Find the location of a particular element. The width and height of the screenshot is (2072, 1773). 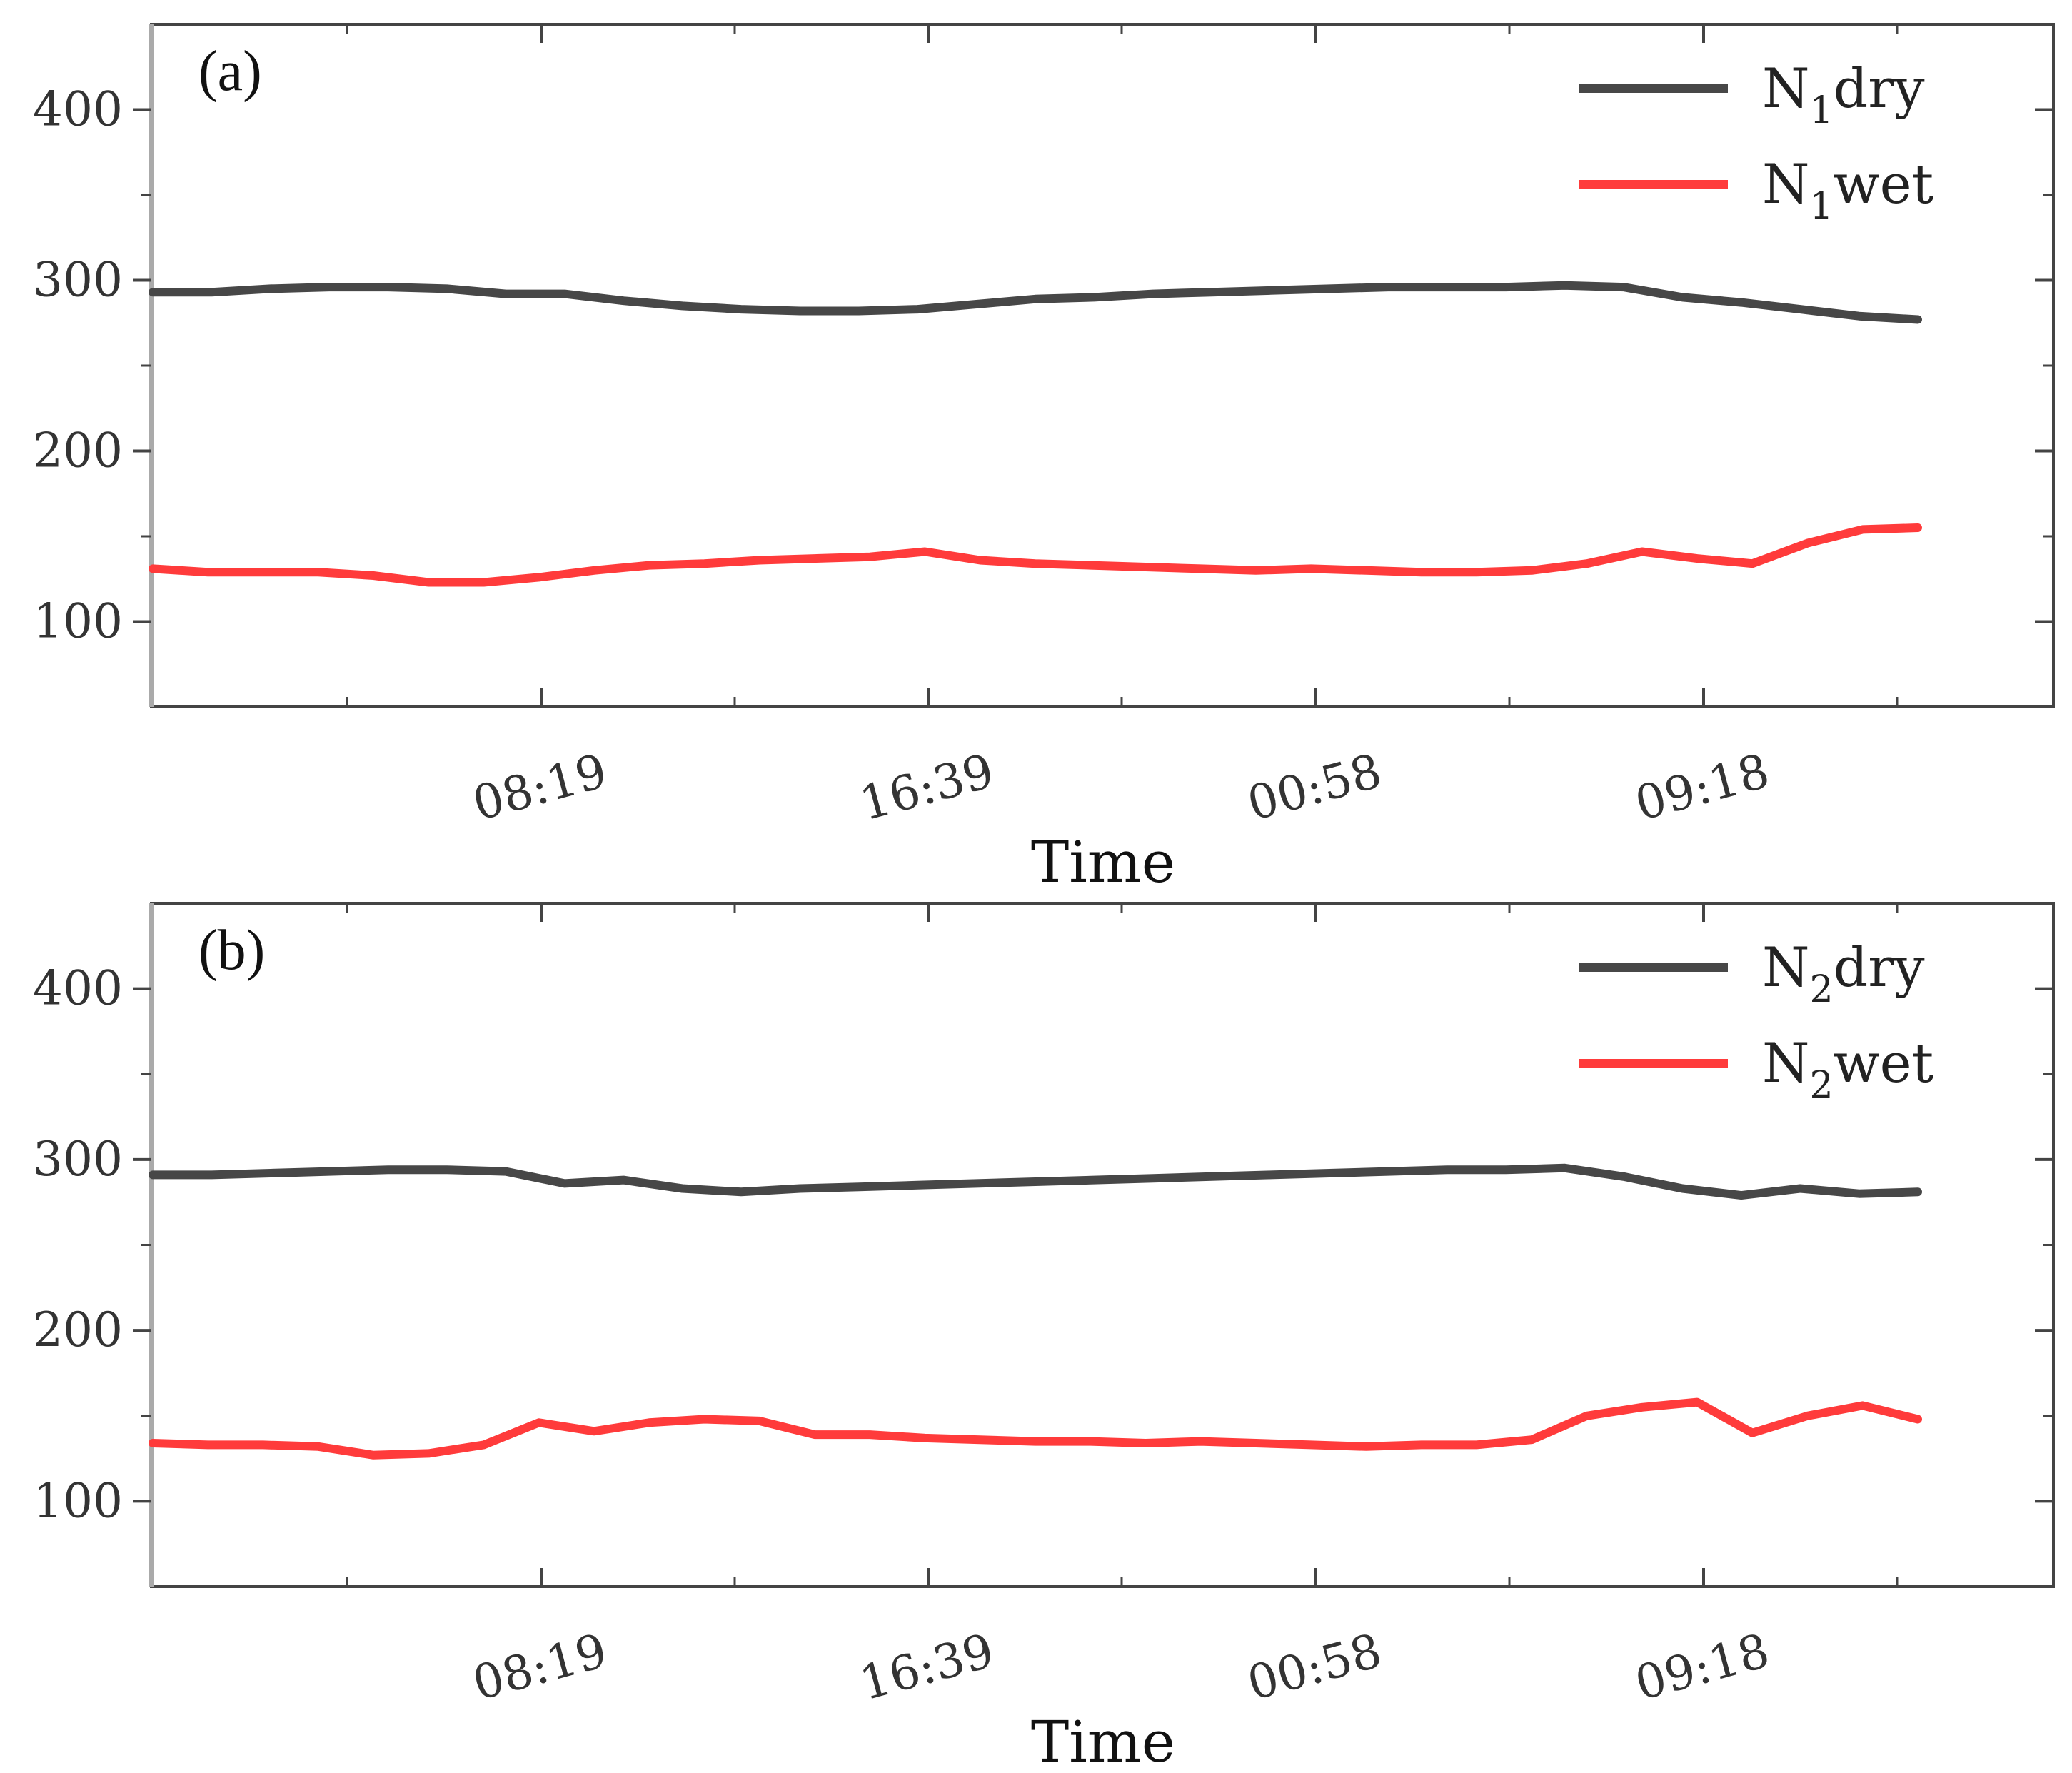

legend-label-wet: N2wet is located at coordinates (1847, 1069).